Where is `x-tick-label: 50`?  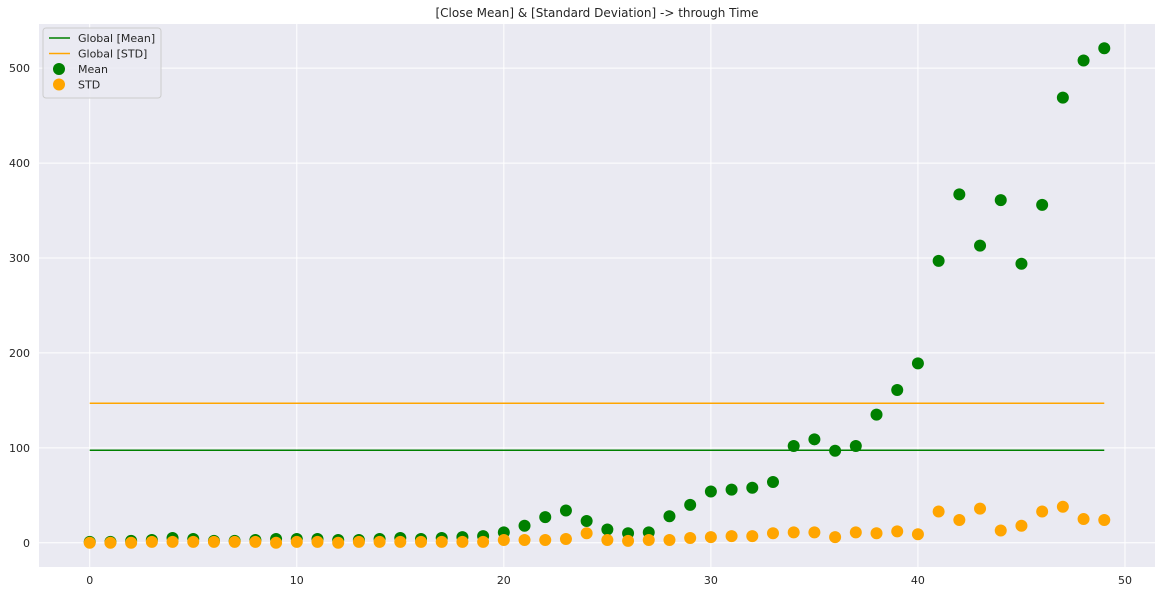 x-tick-label: 50 is located at coordinates (1125, 580).